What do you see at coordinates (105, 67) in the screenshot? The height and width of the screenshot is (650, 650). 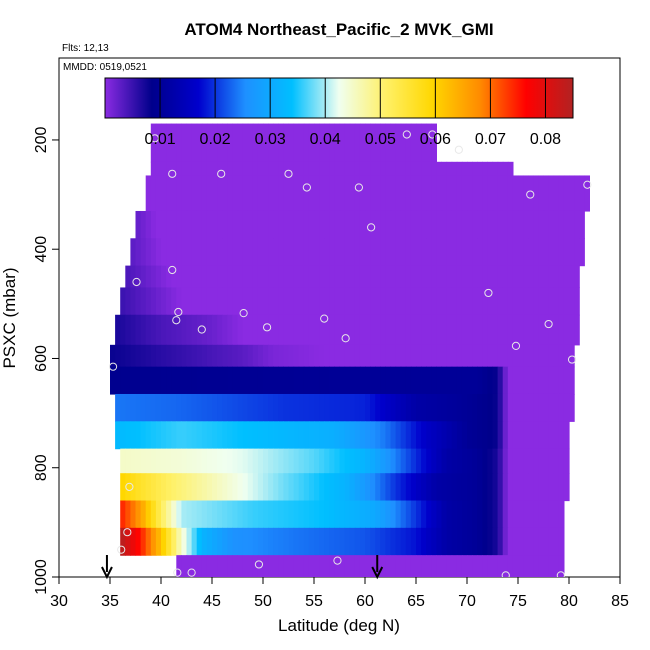 I see `date-annotation: MMDD: 0519,0521` at bounding box center [105, 67].